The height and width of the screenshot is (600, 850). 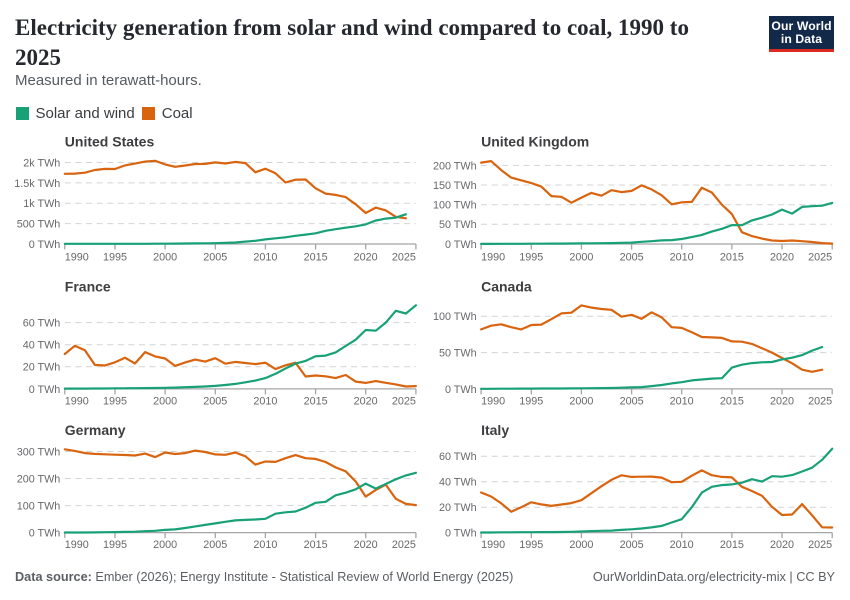 I want to click on svg-text: 1.5k TWh, so click(x=37, y=184).